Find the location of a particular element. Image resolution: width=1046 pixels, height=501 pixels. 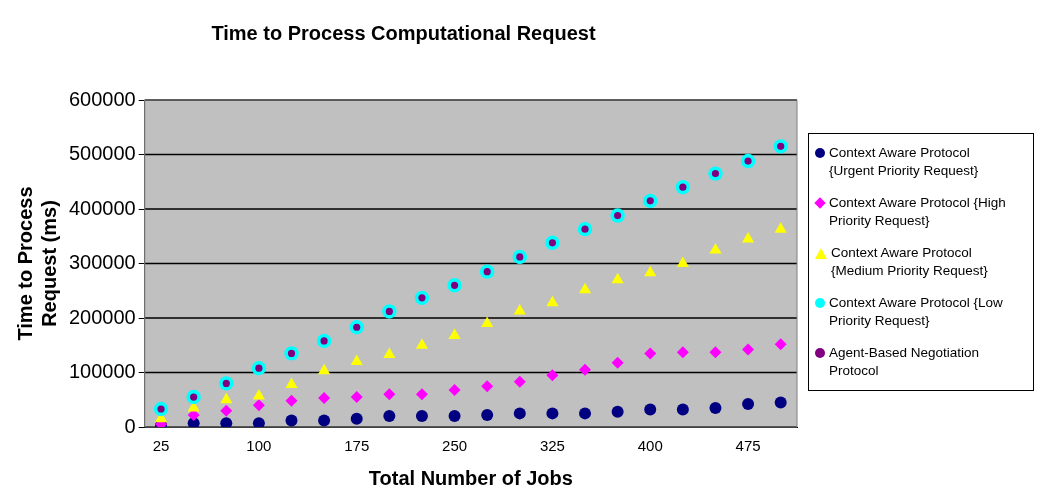

legend-label: Context Aware Protocol {High Priority Request} is located at coordinates (918, 212).